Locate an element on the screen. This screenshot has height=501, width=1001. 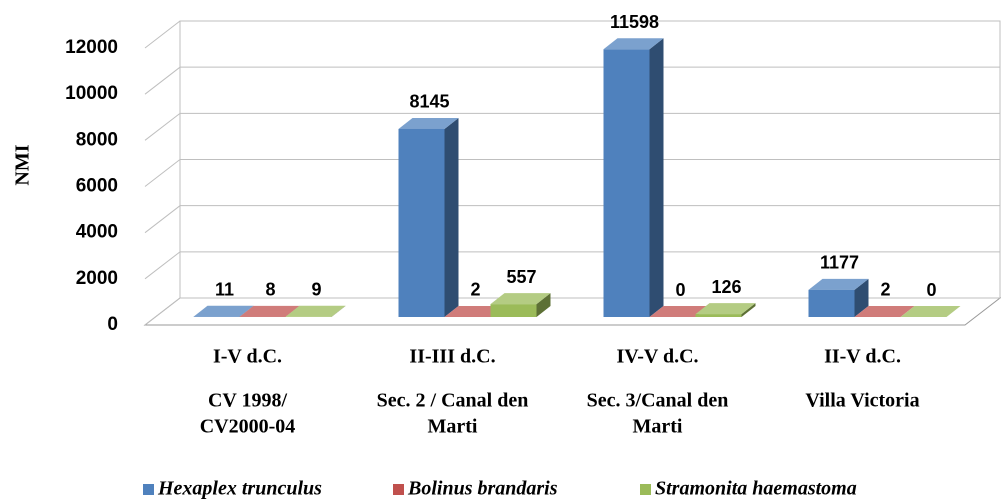
y-tick-label: 12000 is located at coordinates (91, 47).